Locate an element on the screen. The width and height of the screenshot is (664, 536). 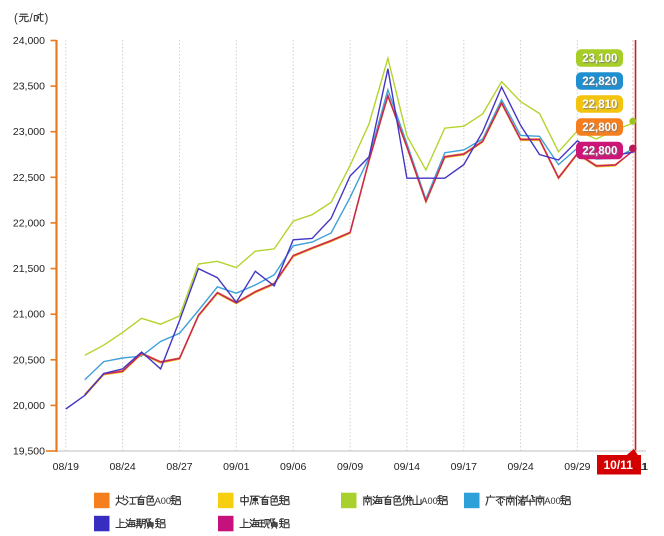
svg-text: 08/19 is located at coordinates (66, 467).